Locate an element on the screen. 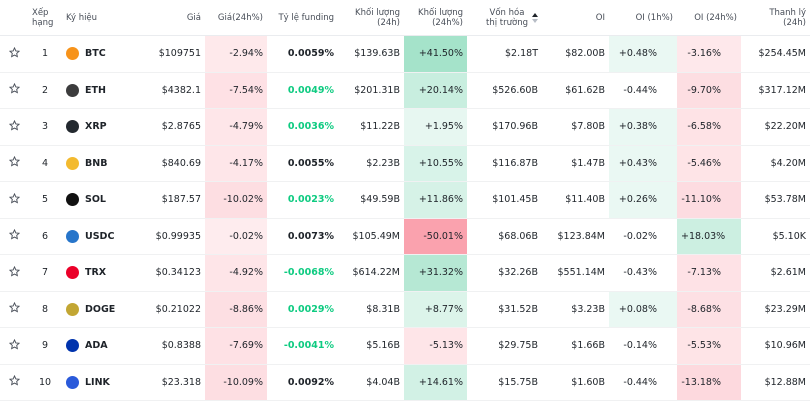 The height and width of the screenshot is (401, 810). column-header: Xếp hạng is located at coordinates (45, 18).